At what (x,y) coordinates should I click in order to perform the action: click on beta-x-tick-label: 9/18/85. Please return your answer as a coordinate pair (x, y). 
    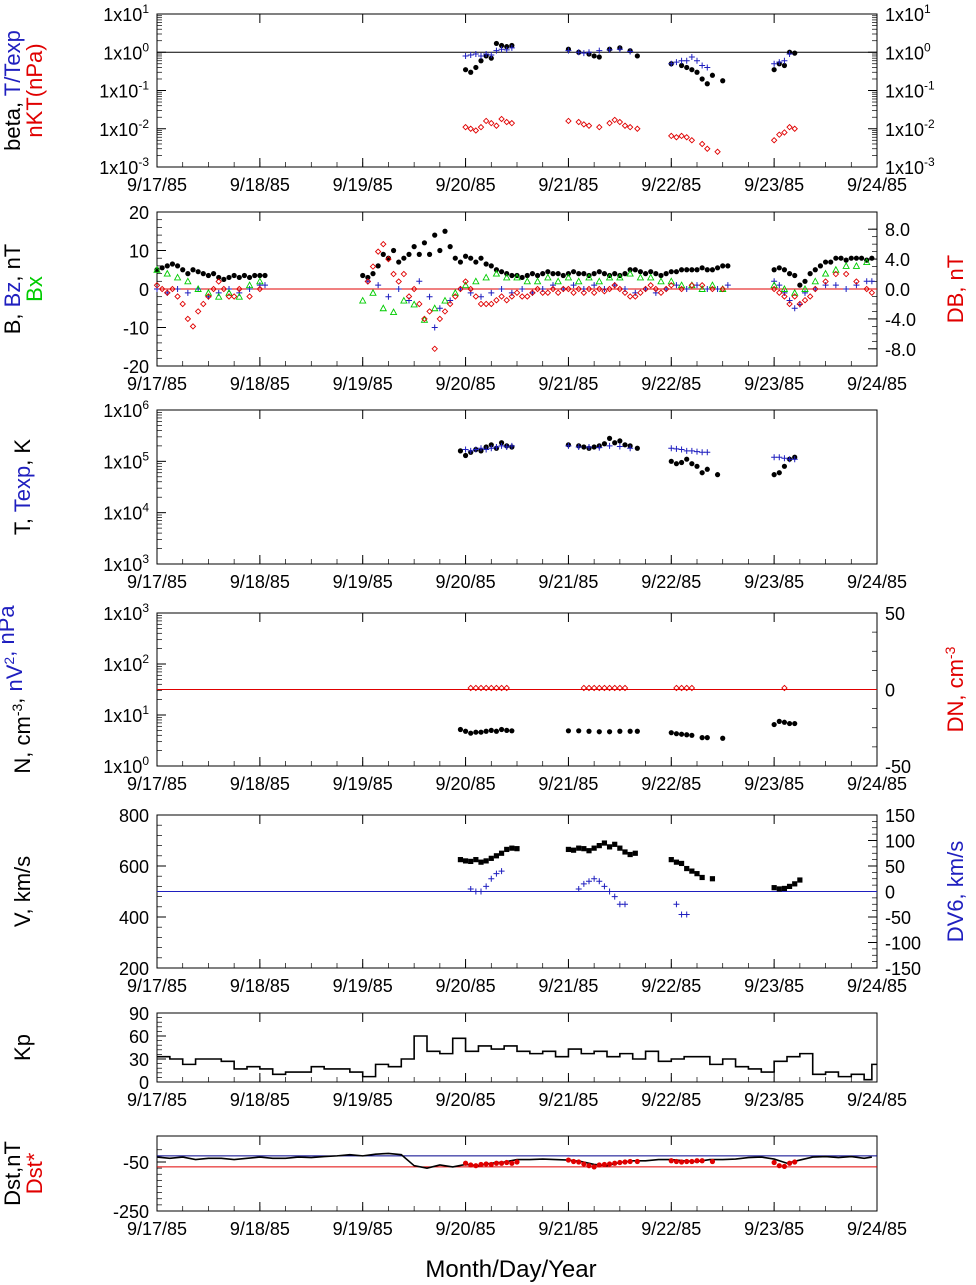
    Looking at the image, I should click on (260, 185).